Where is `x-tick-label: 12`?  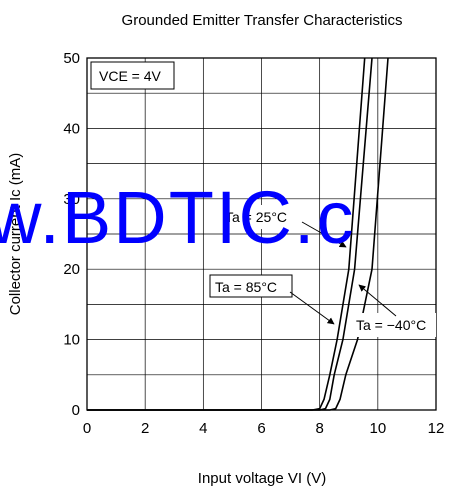 x-tick-label: 12 is located at coordinates (436, 428).